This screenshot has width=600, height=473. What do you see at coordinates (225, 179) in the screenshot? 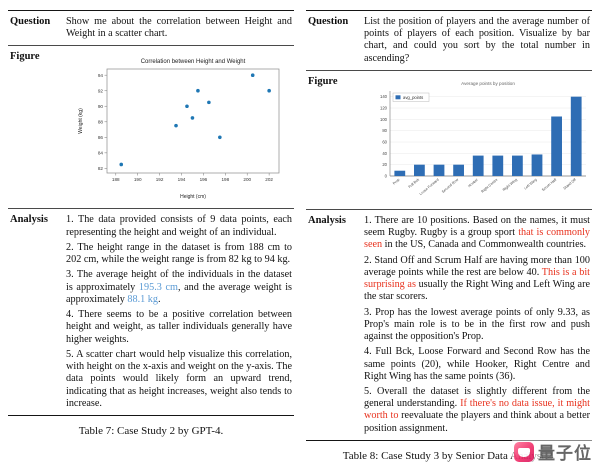
I see `svg-text: 198` at bounding box center [225, 179].